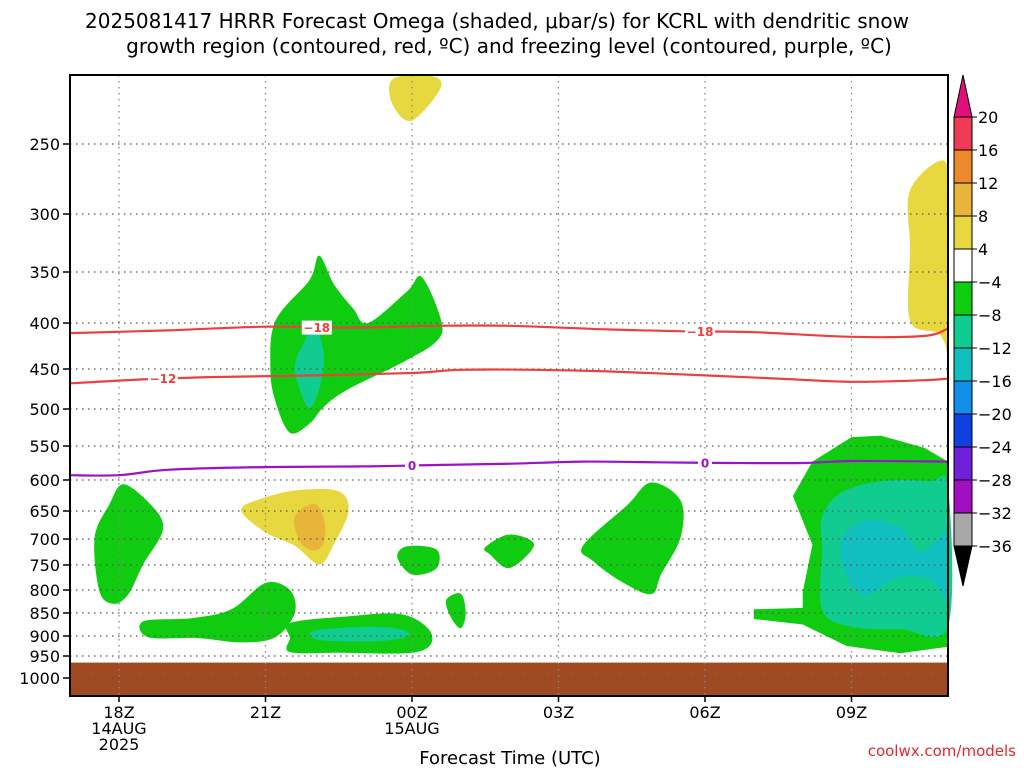  I want to click on colorbar-label-3: 8, so click(983, 216).